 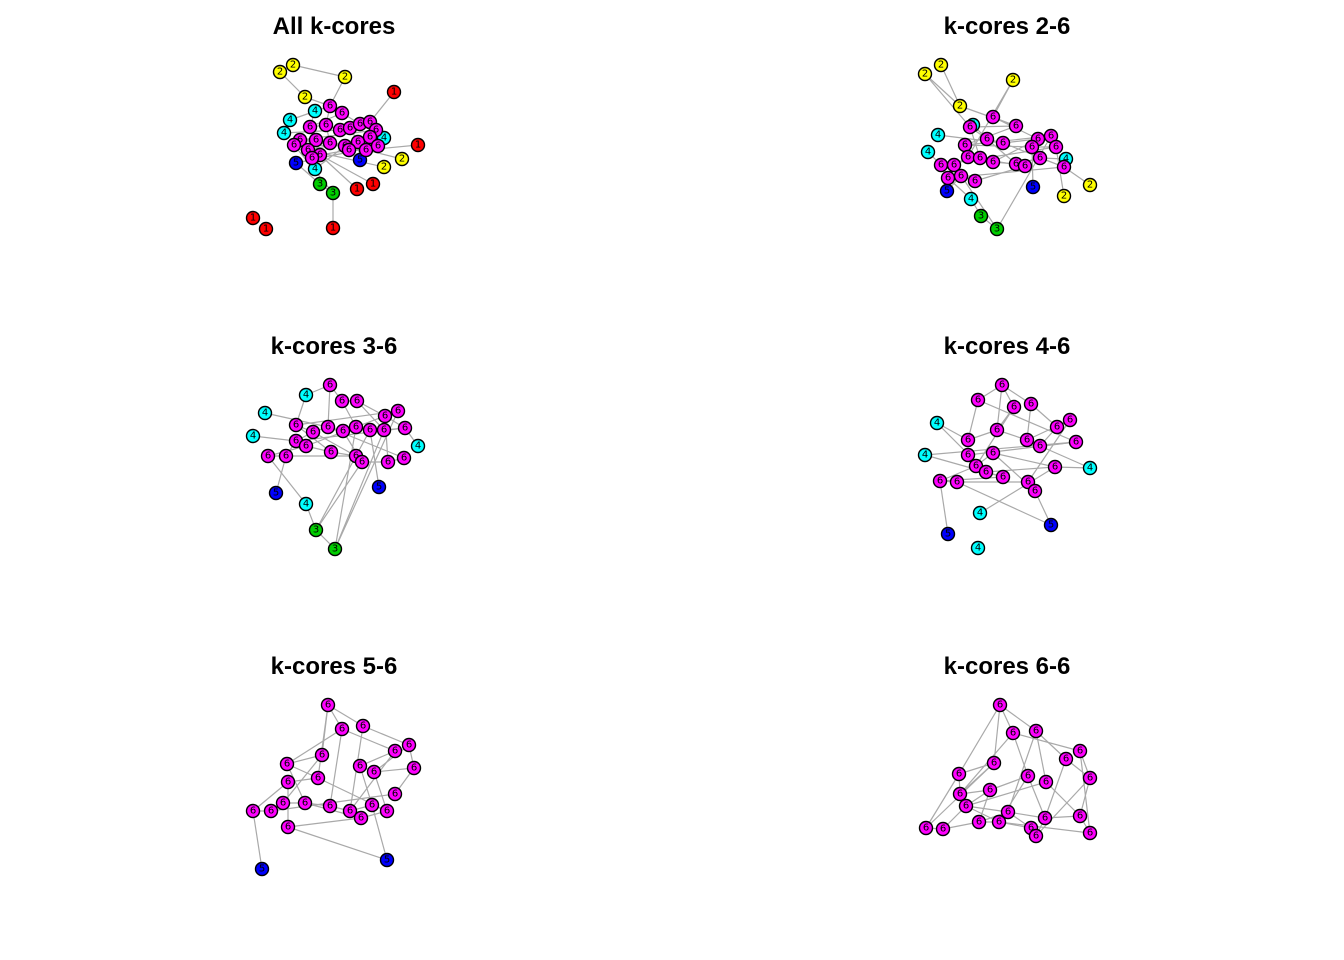 I want to click on graph-node: 1, so click(x=253, y=218).